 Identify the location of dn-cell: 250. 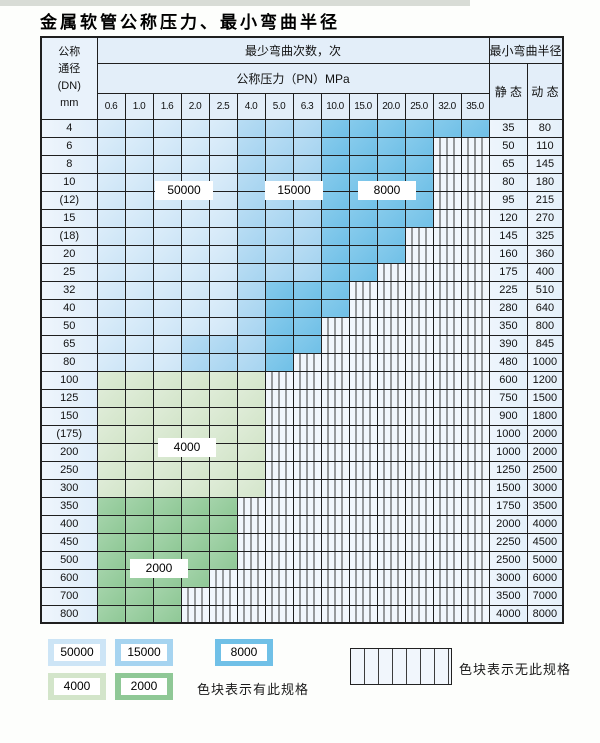
(69, 470).